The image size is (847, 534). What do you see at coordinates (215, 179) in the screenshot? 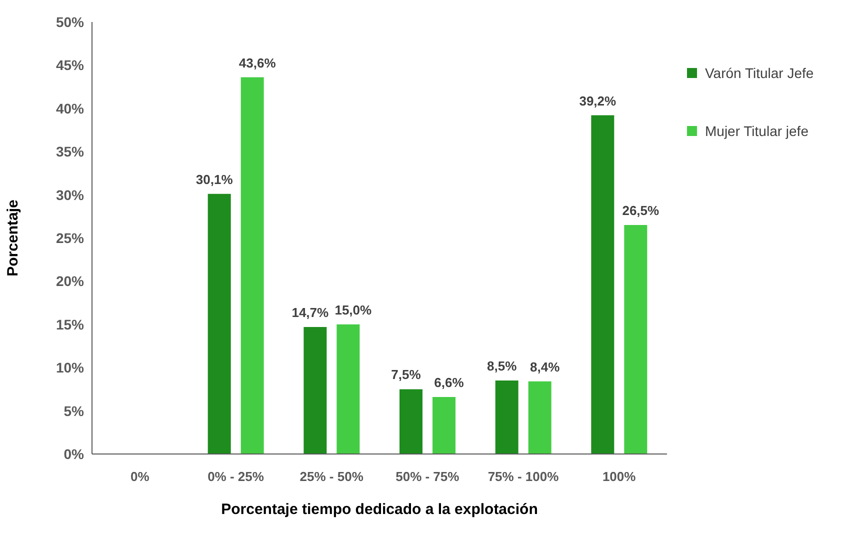
I see `data-label: 30,1%` at bounding box center [215, 179].